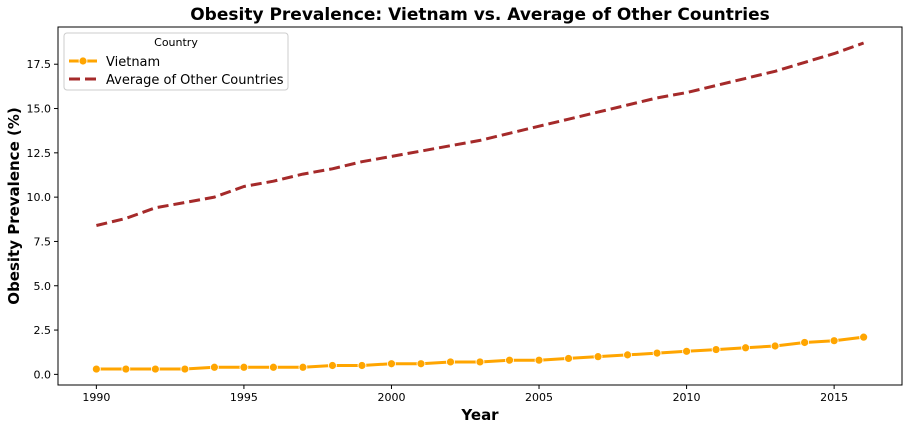 Image resolution: width=907 pixels, height=430 pixels. Describe the element at coordinates (43, 286) in the screenshot. I see `y-tick-label: 5.0` at that location.